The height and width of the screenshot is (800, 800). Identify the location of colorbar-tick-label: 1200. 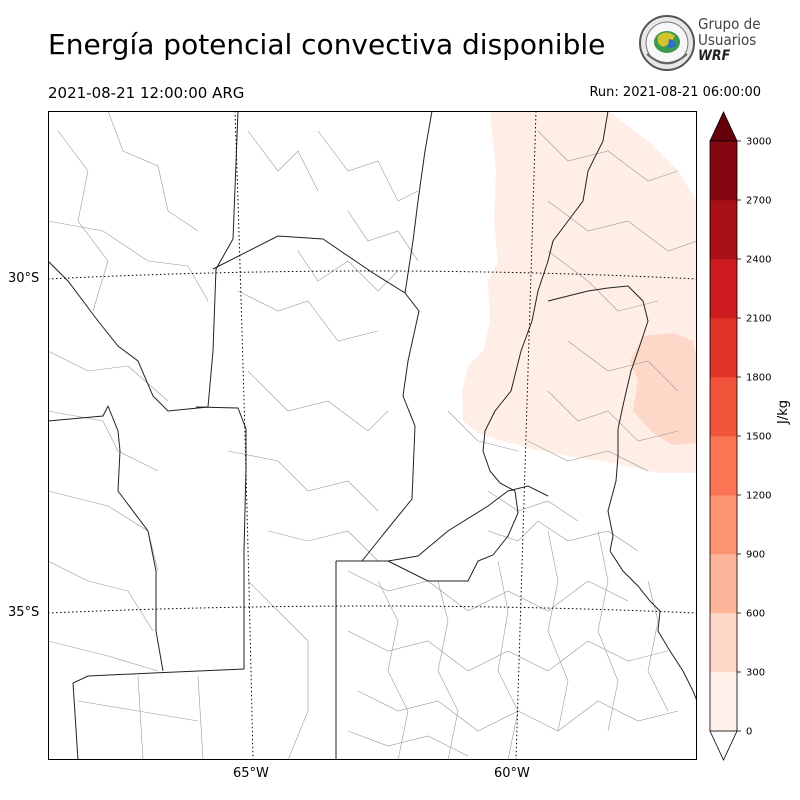
(758, 496).